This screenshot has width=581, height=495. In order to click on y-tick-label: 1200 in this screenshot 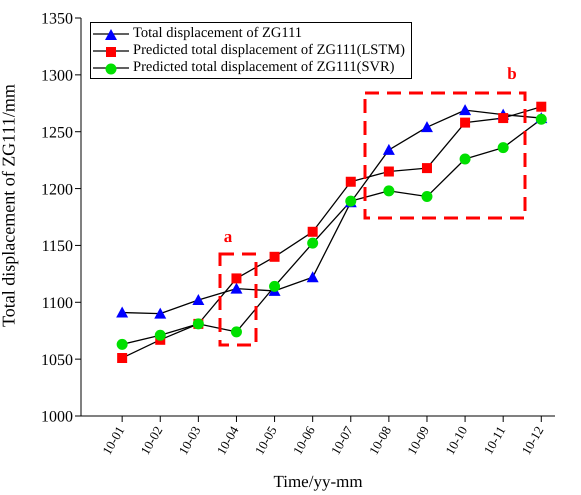, I will do `click(57, 189)`.